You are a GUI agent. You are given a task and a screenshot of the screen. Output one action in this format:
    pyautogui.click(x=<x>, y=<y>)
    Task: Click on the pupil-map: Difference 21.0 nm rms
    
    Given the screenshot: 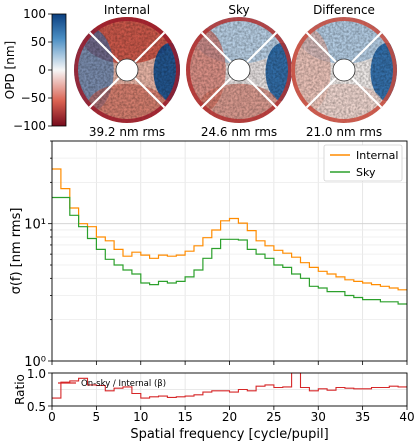 What is the action you would take?
    pyautogui.click(x=344, y=71)
    